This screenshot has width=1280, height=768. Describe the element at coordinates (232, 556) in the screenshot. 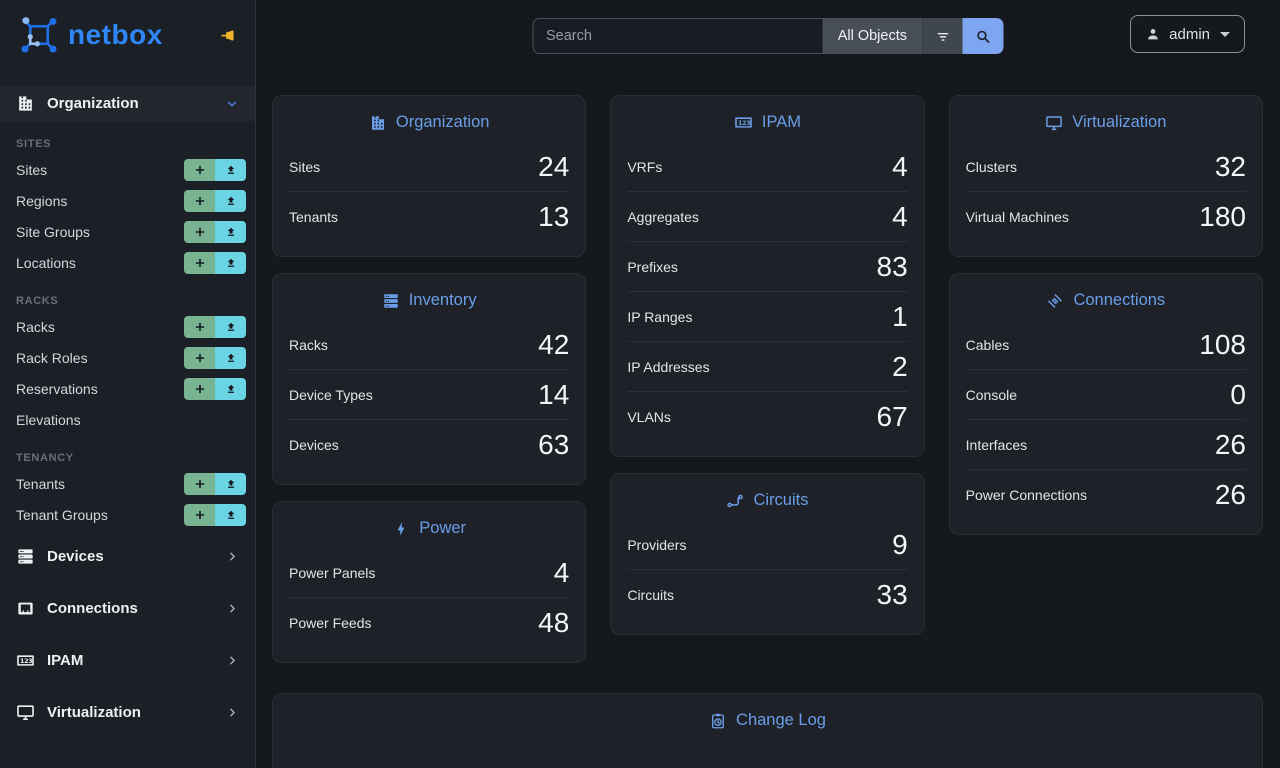

I see `chevron-right-icon` at that location.